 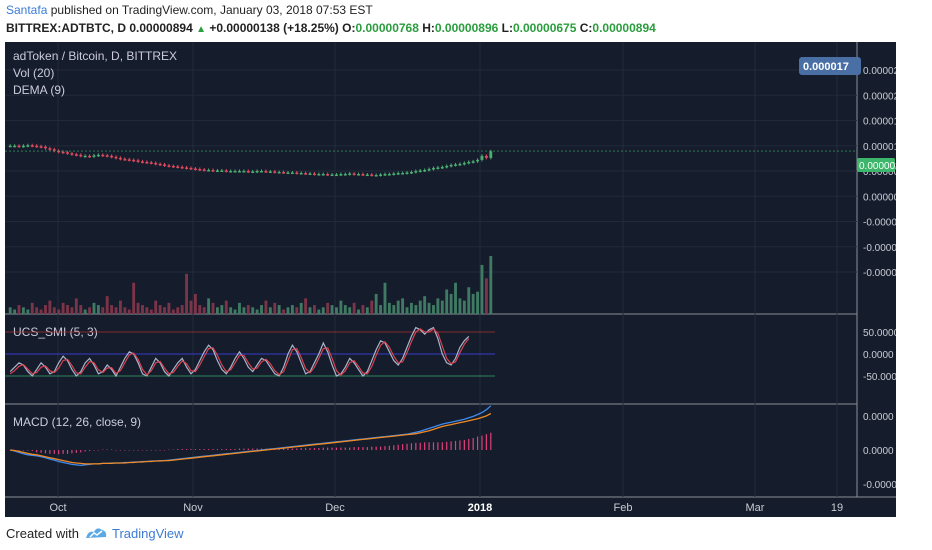 I want to click on up-triangle-icon: ▲, so click(x=201, y=29).